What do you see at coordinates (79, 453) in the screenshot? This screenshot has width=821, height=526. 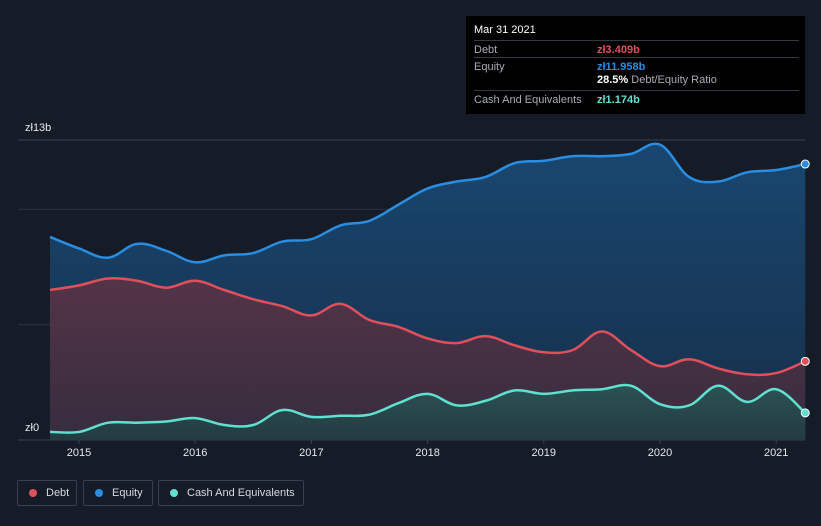 I see `x-tick-label: 2015` at bounding box center [79, 453].